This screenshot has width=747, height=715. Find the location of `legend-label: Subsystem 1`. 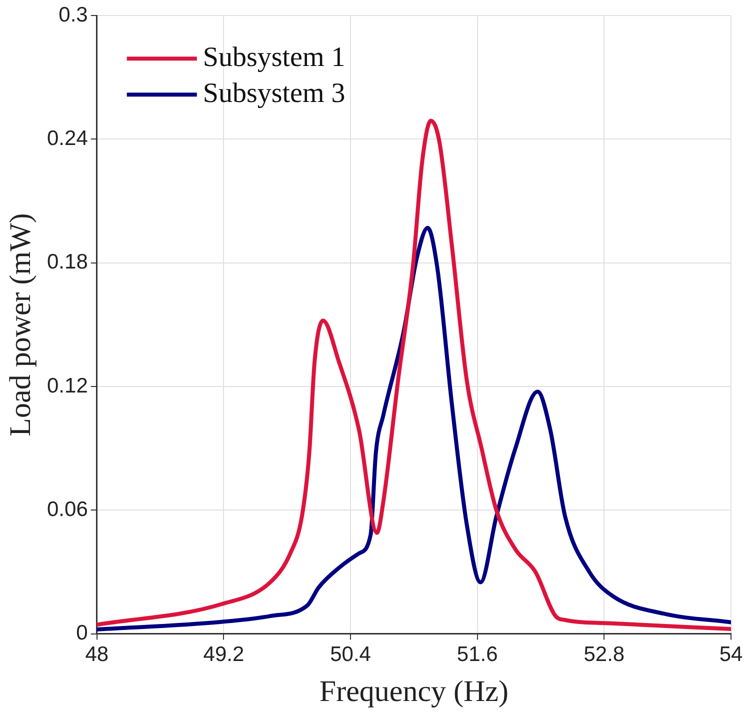

legend-label: Subsystem 1 is located at coordinates (274, 57).